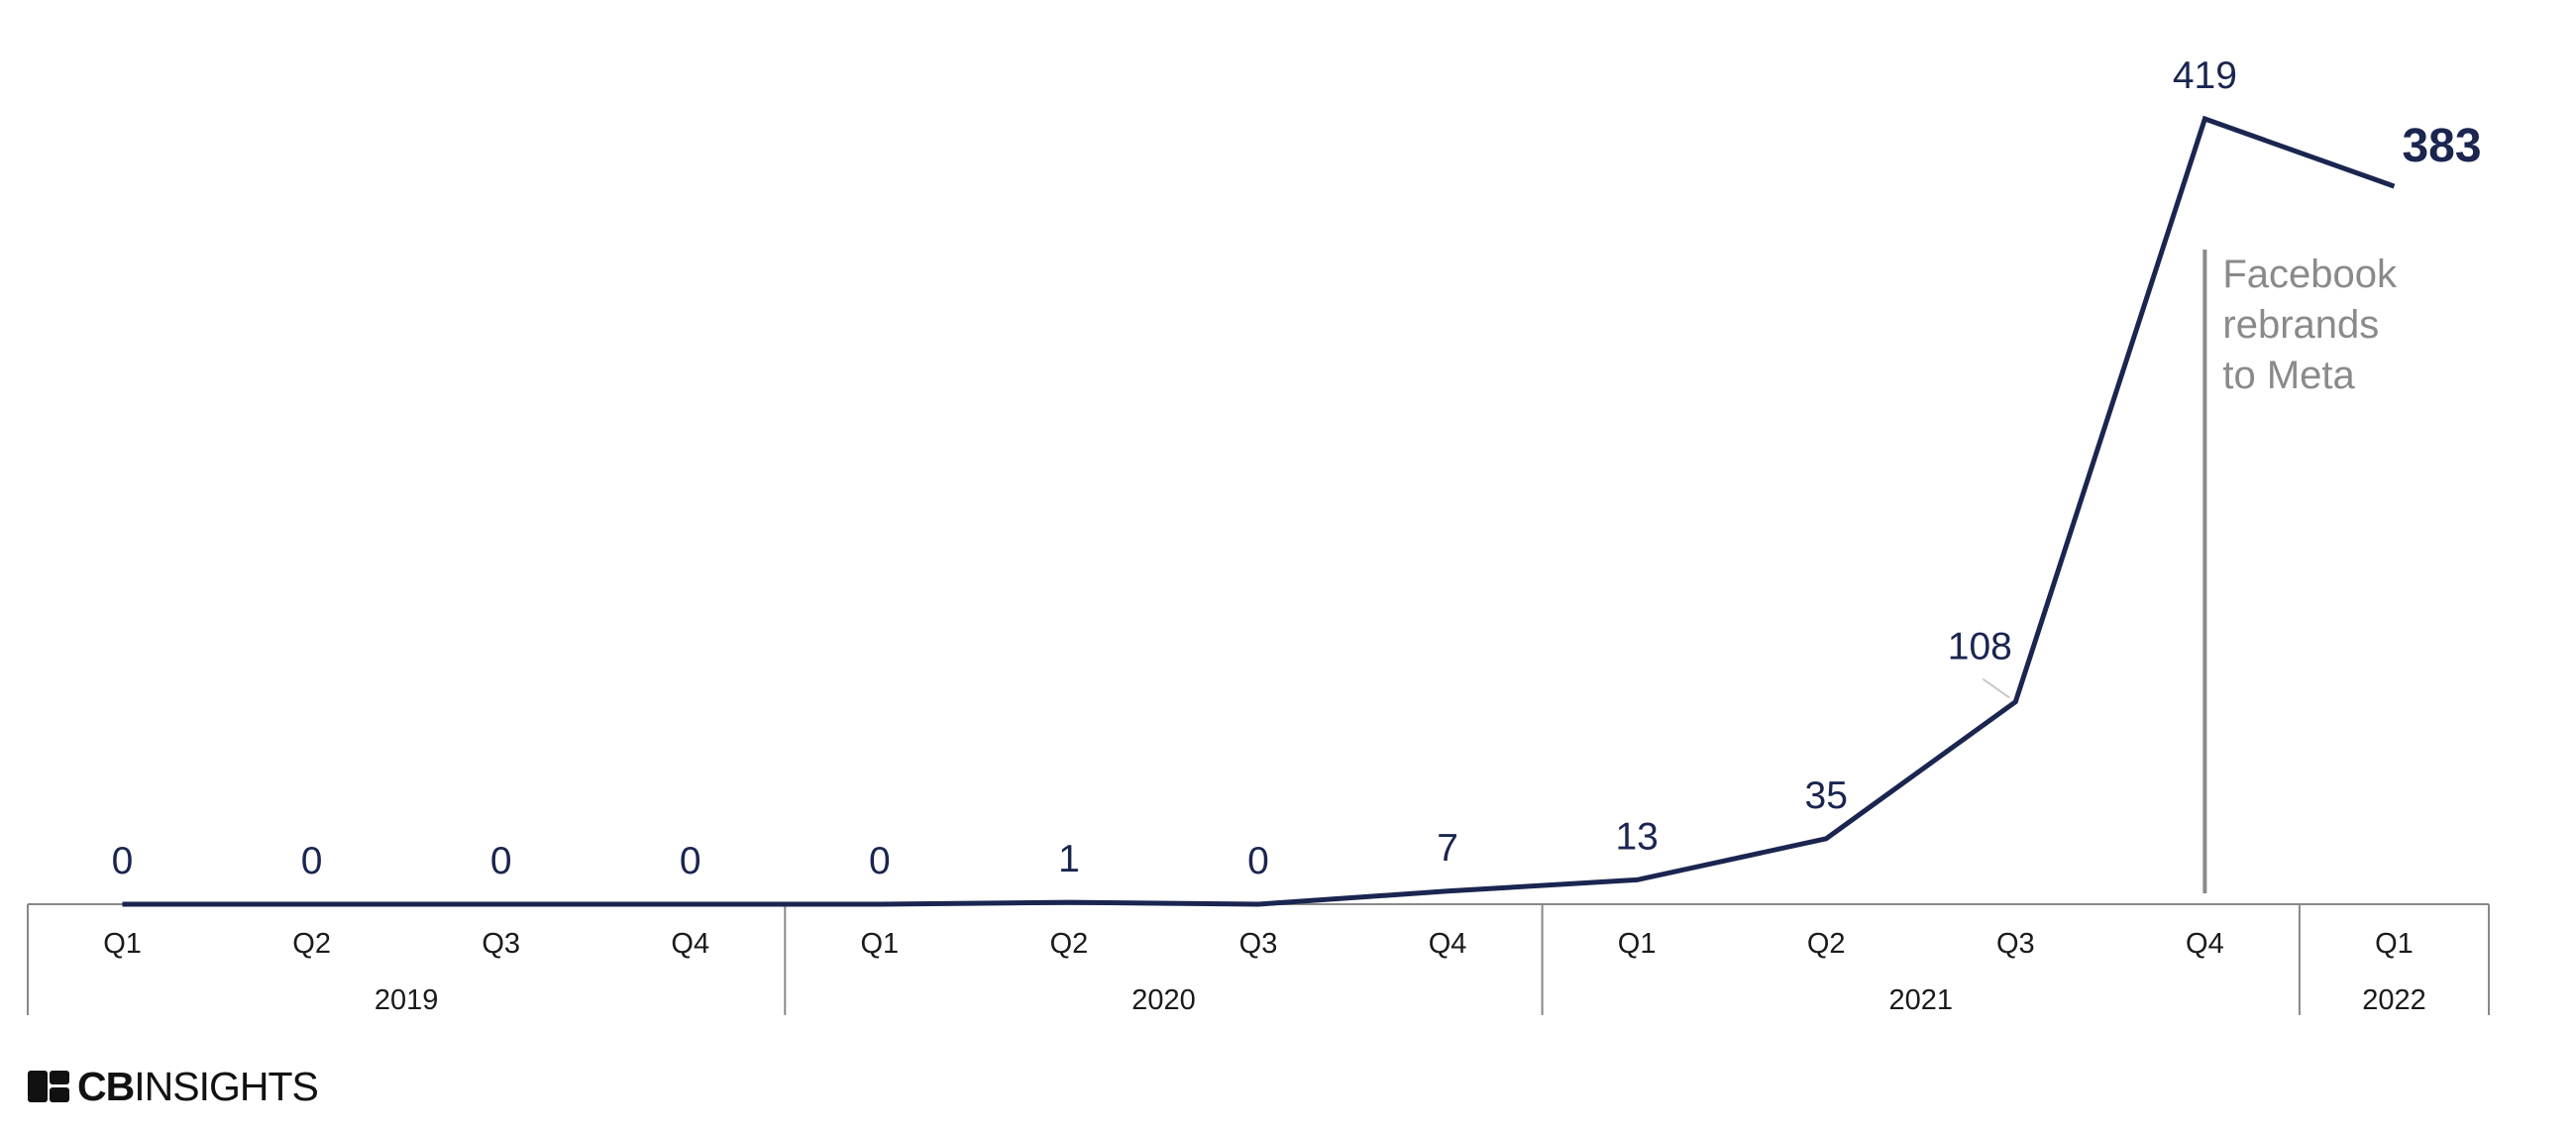 The height and width of the screenshot is (1133, 2576). Describe the element at coordinates (1636, 836) in the screenshot. I see `data-label: 13` at that location.